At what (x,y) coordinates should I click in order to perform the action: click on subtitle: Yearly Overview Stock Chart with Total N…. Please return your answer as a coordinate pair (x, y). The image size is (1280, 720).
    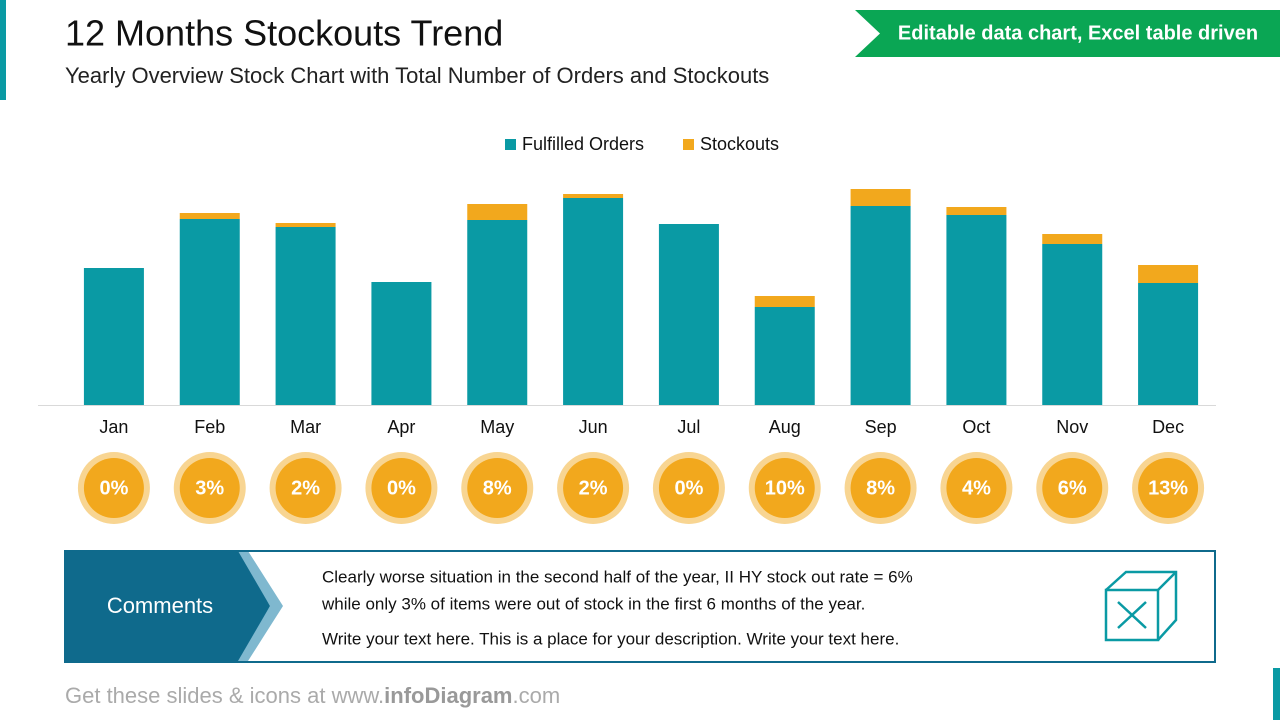
    Looking at the image, I should click on (417, 75).